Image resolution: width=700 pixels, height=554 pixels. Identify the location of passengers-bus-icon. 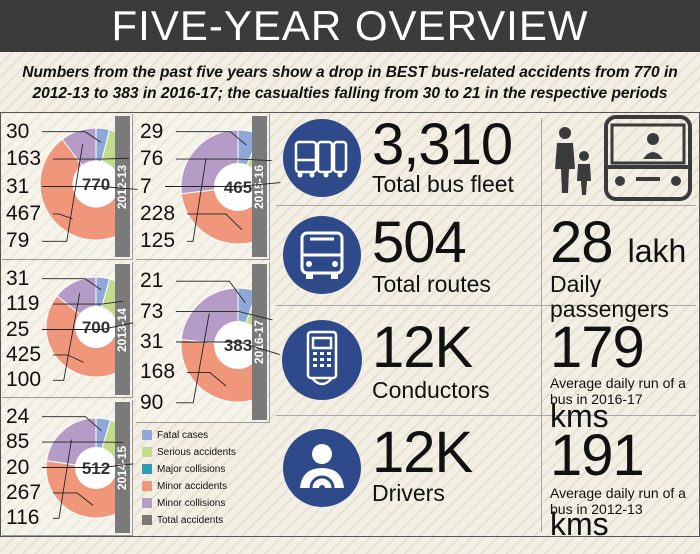
(622, 159).